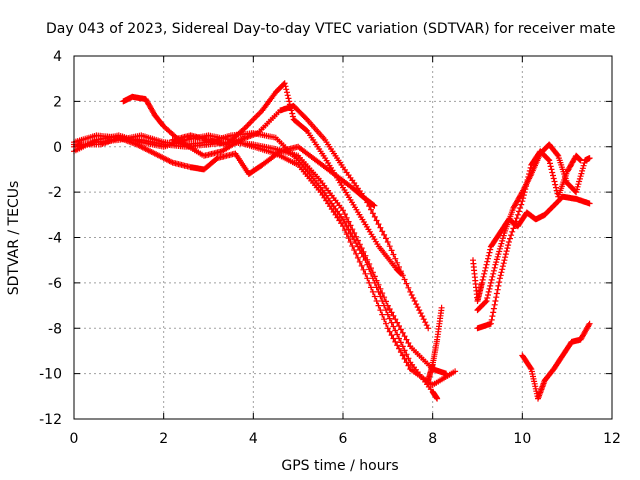 This screenshot has height=480, width=640. I want to click on x-tick-label: 8, so click(432, 439).